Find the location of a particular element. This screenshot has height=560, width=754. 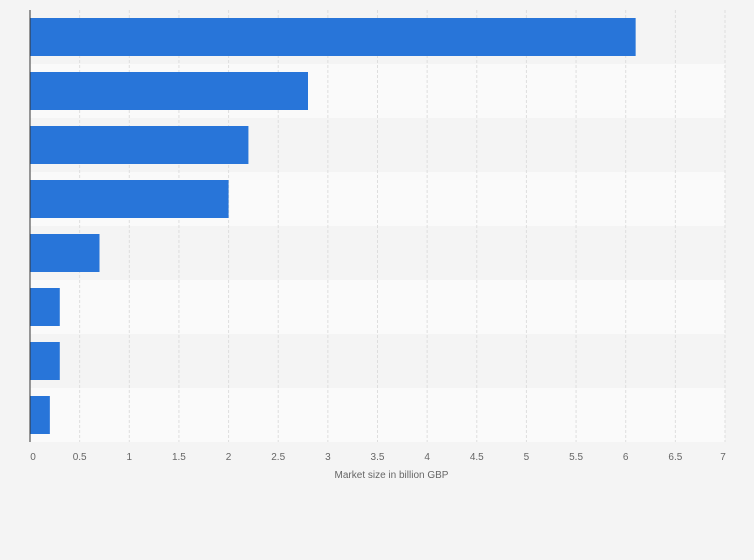

x-tick-label: 3.5 is located at coordinates (378, 457).